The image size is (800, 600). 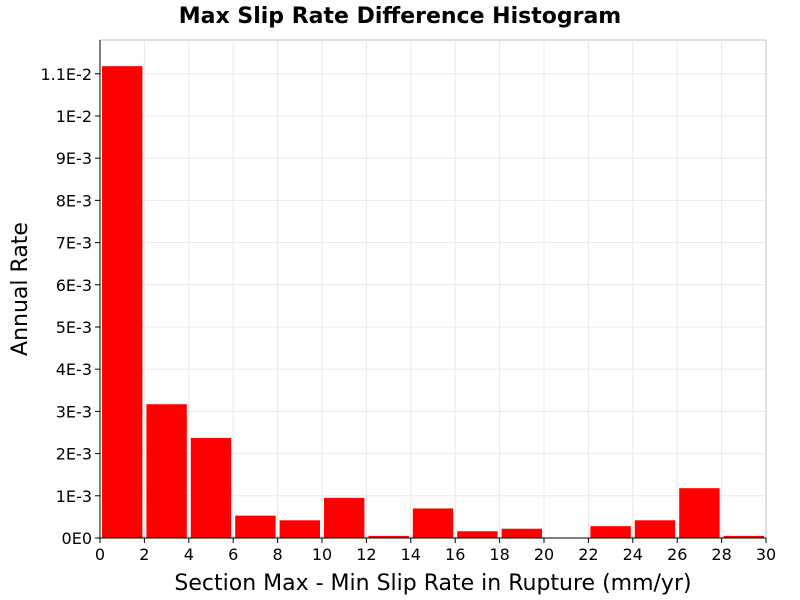 I want to click on y-tick-label: 9E-3, so click(x=74, y=158).